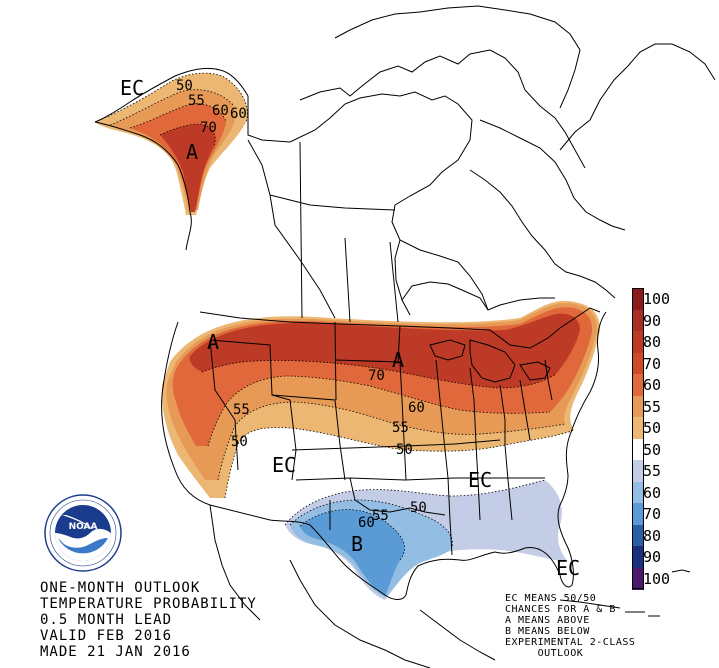  What do you see at coordinates (400, 428) in the screenshot?
I see `contour-label-us-55e: 55` at bounding box center [400, 428].